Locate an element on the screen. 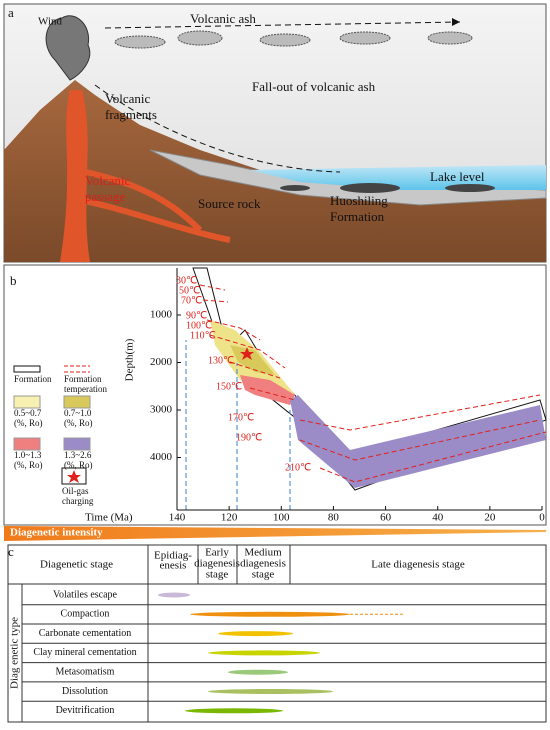  isotherm-label: 130℃ is located at coordinates (221, 360).